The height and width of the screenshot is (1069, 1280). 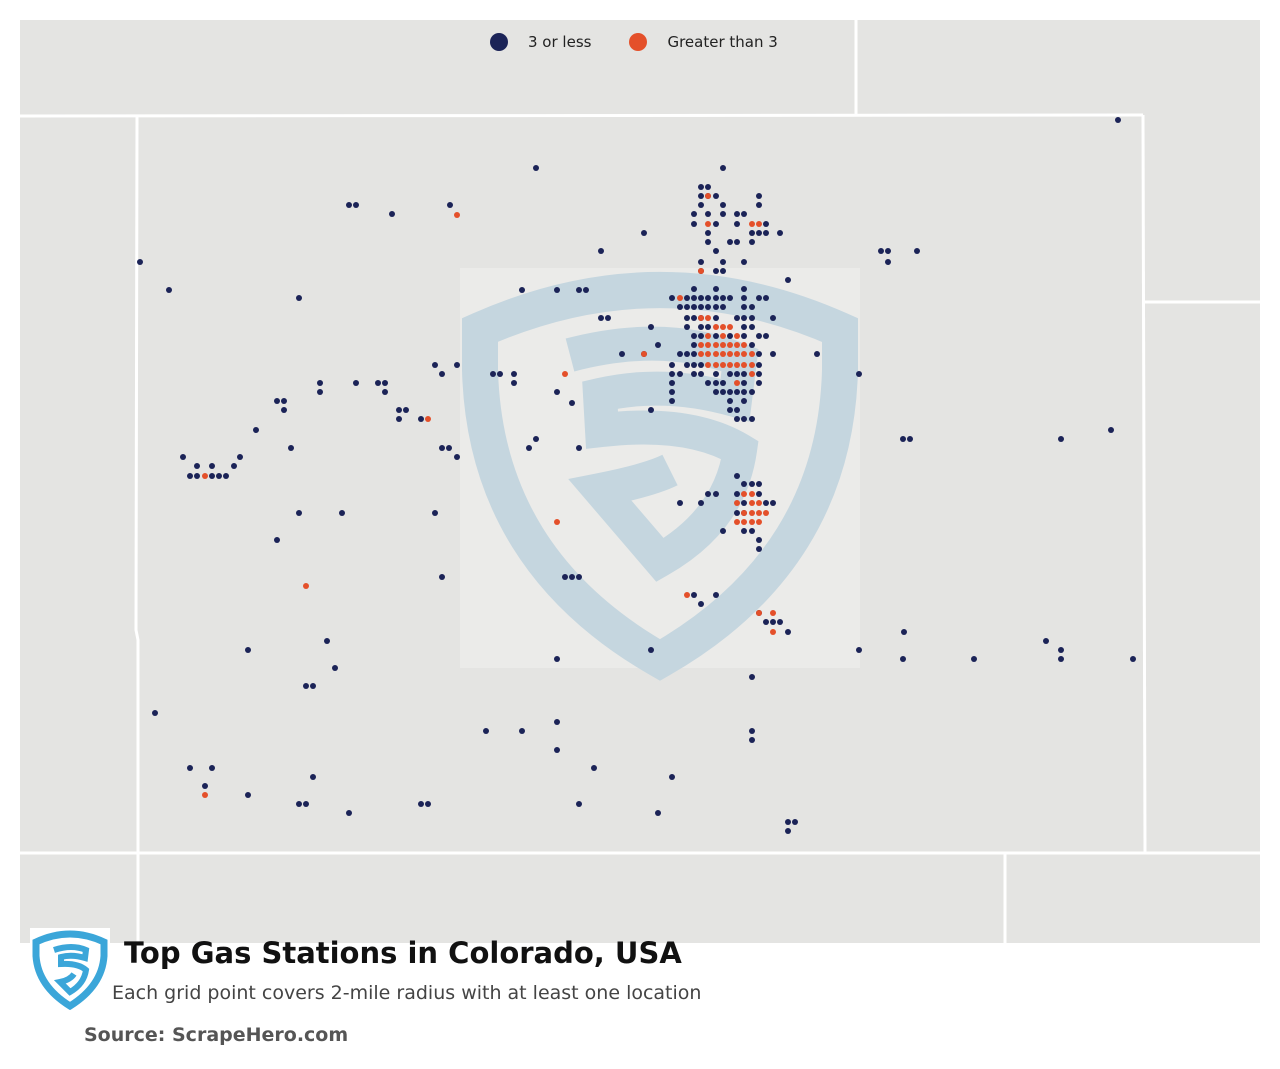 What do you see at coordinates (70, 970) in the screenshot?
I see `shield-logo-icon` at bounding box center [70, 970].